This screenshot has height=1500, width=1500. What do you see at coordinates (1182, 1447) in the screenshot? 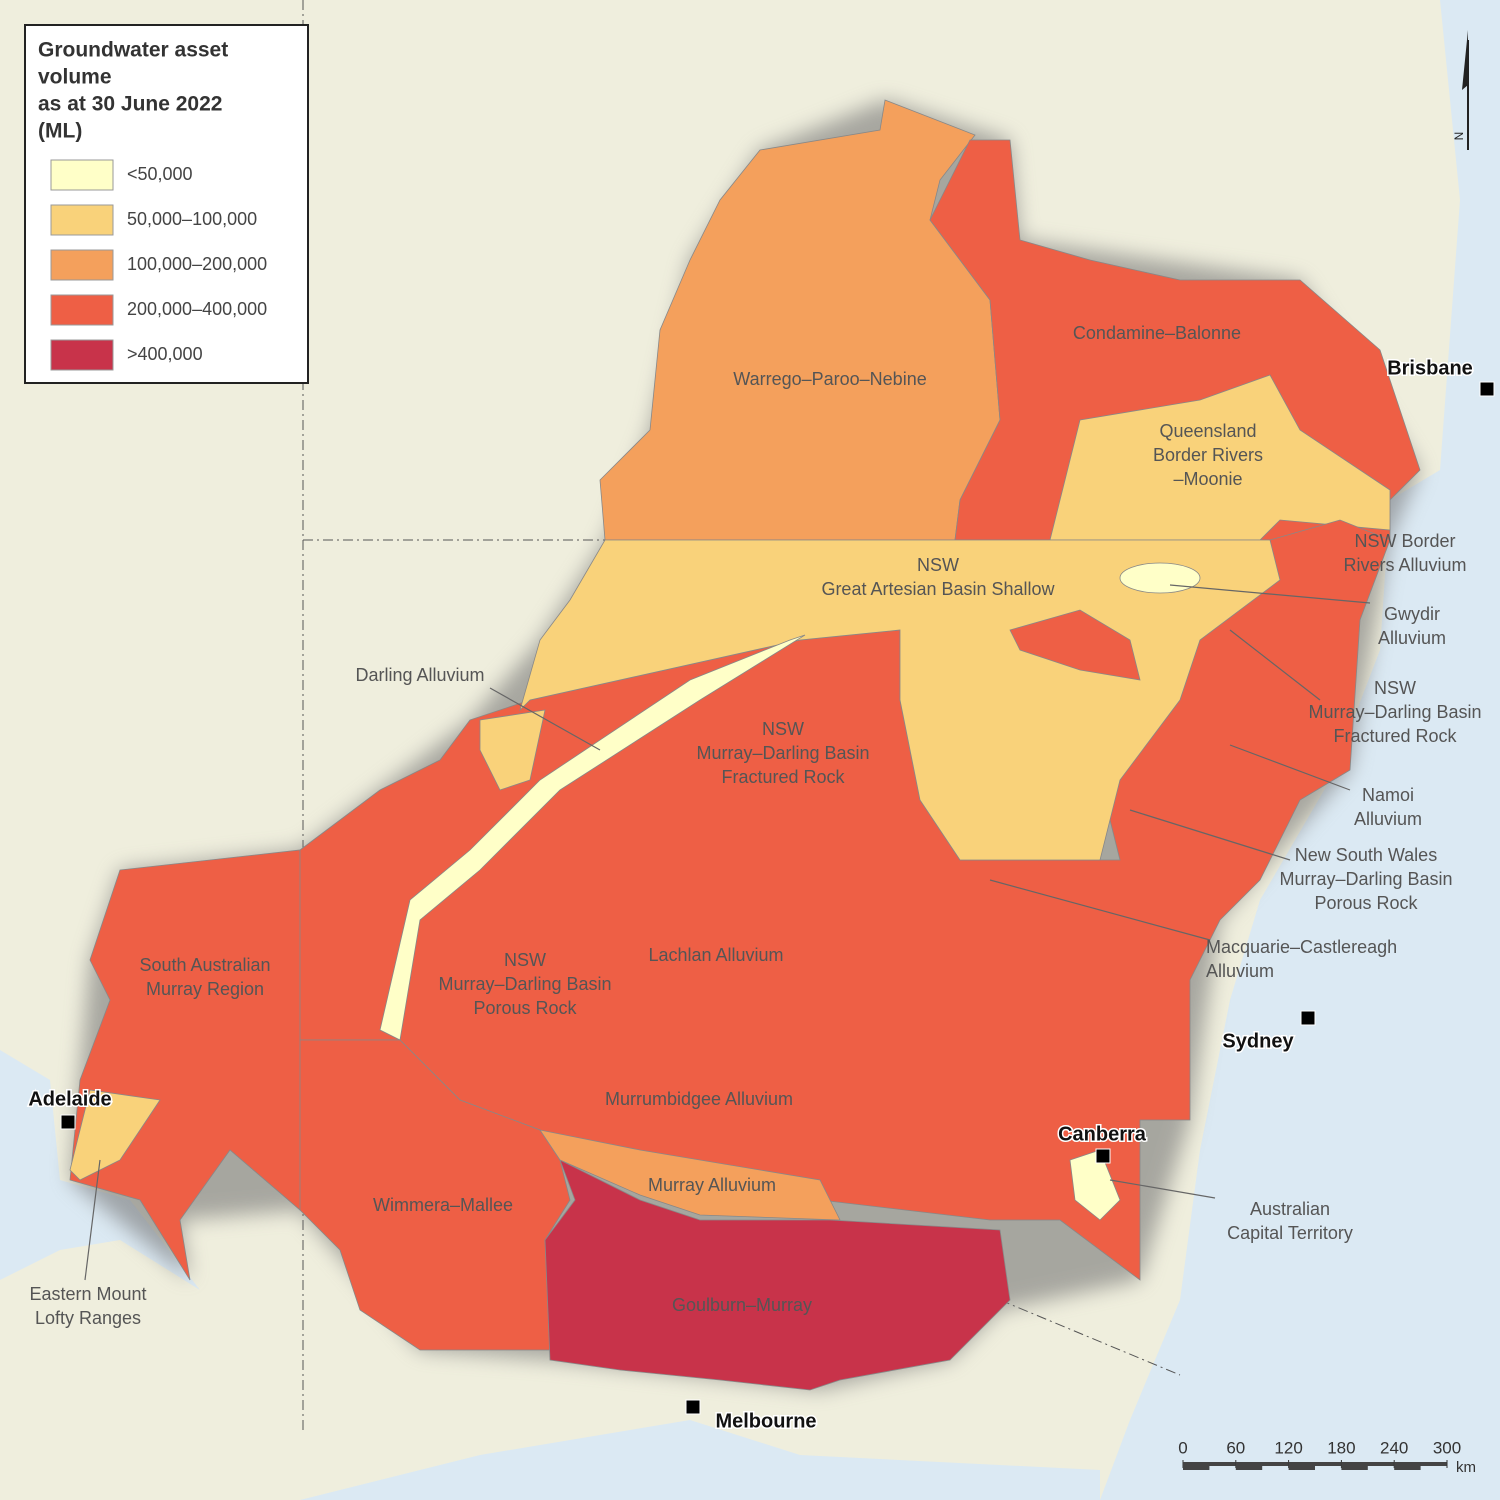
I see `scale-tick-label: 0` at bounding box center [1182, 1447].